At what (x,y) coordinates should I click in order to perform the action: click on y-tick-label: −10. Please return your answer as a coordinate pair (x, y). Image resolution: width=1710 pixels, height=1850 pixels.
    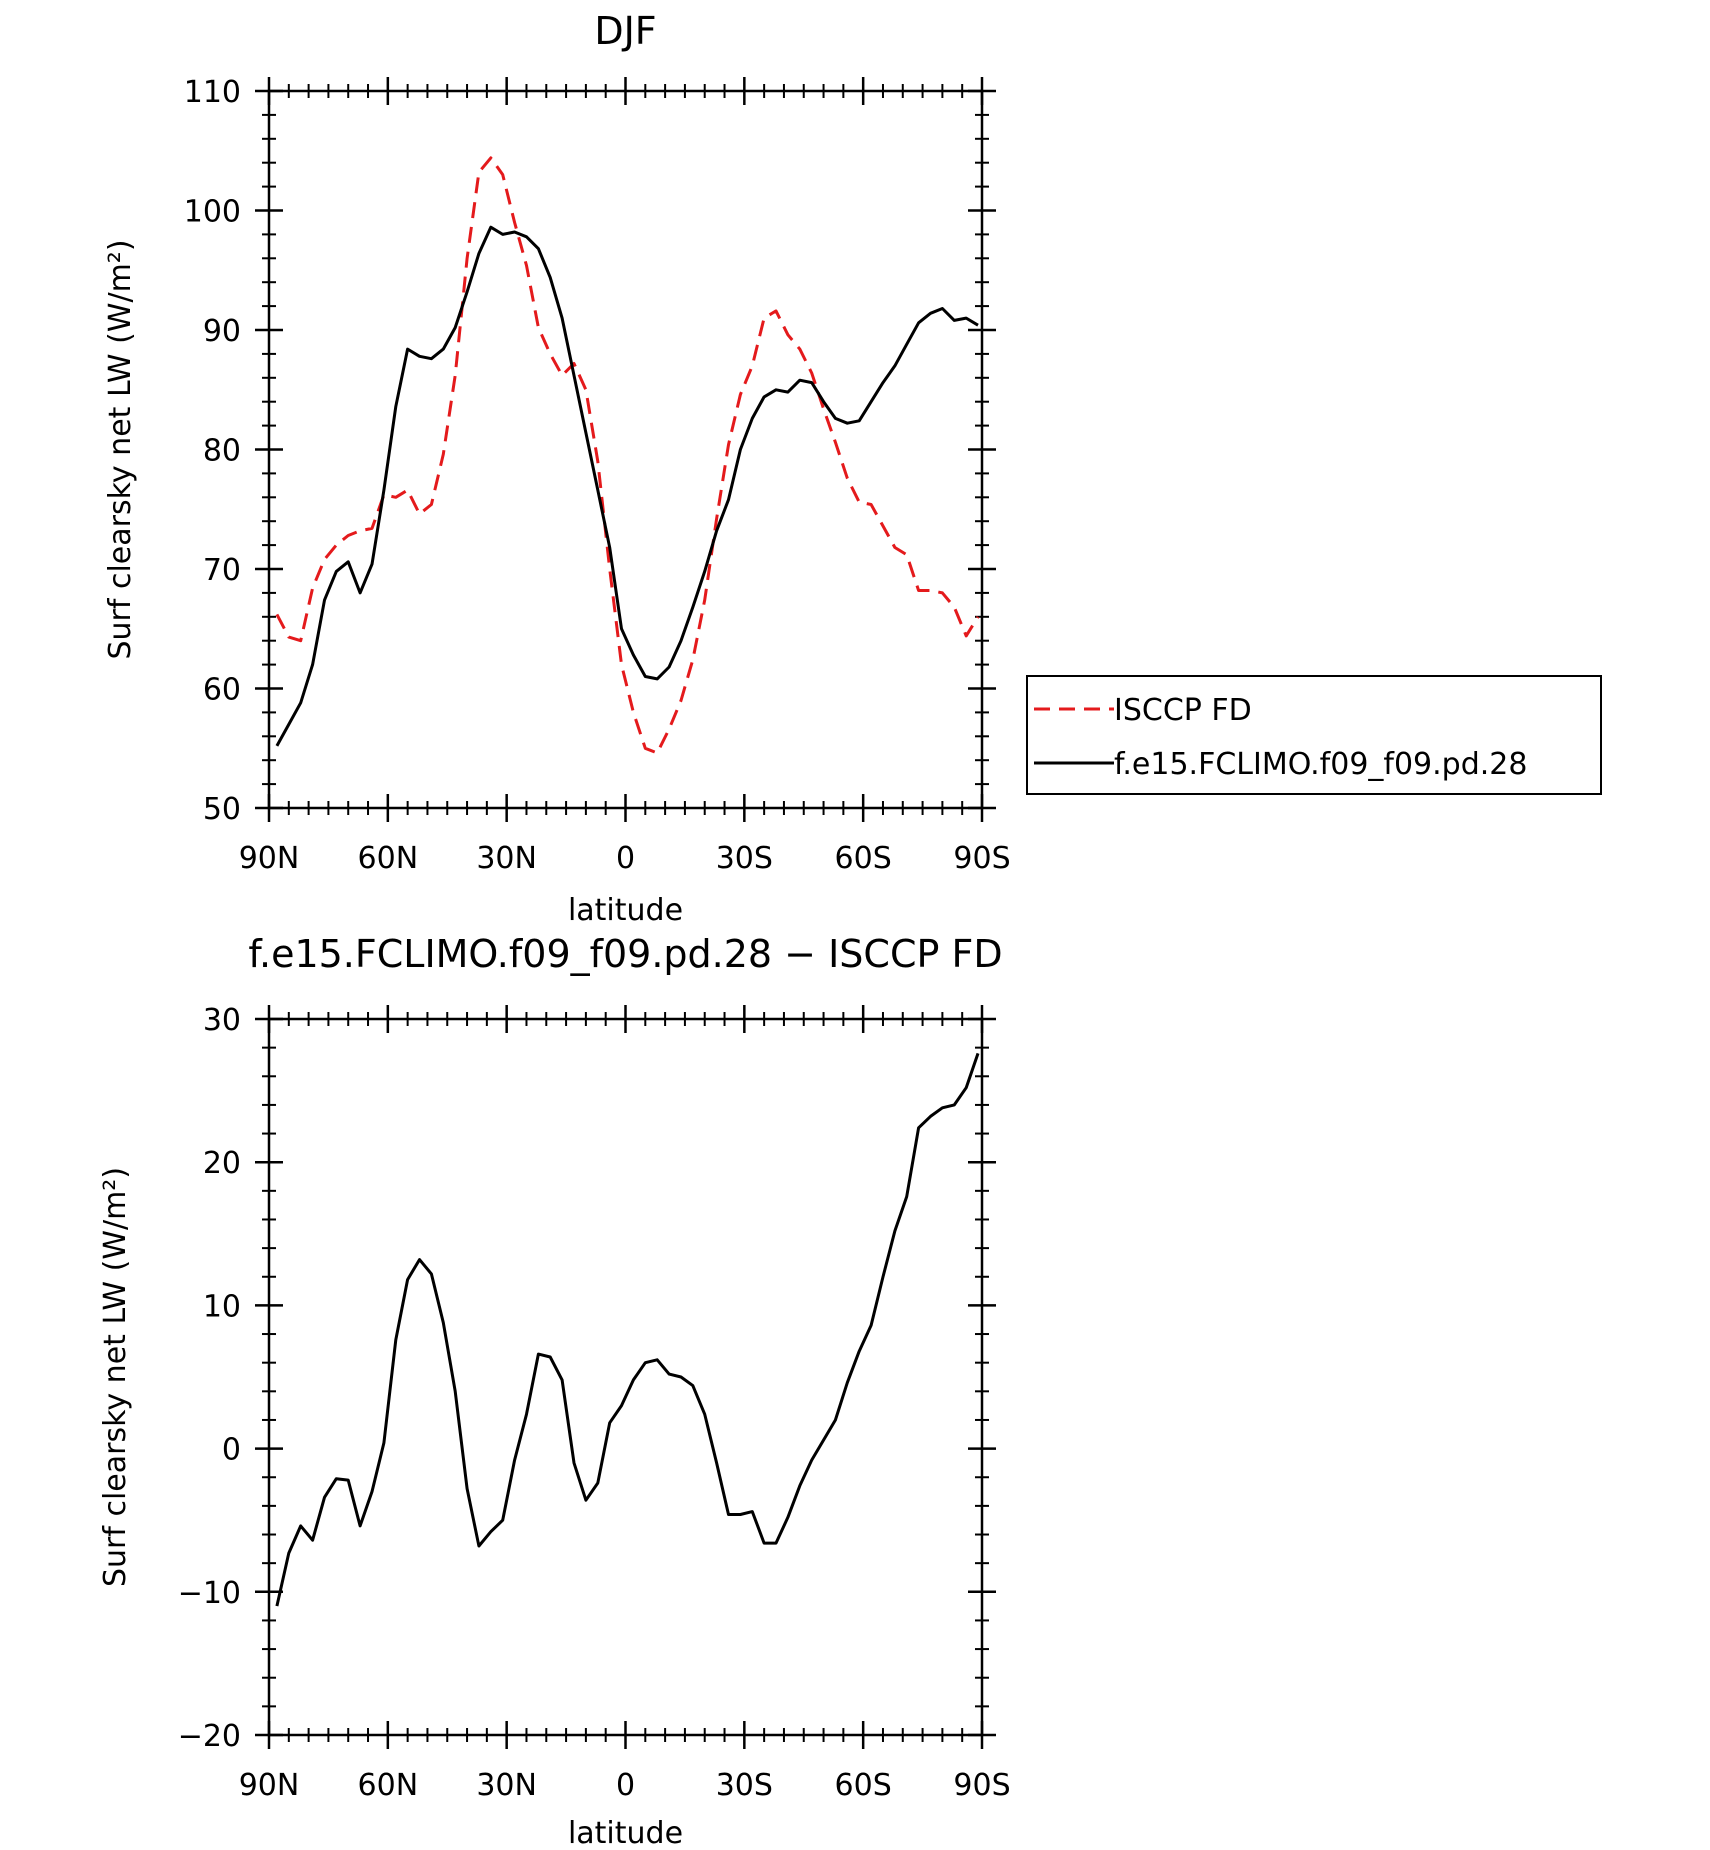
    Looking at the image, I should click on (209, 1593).